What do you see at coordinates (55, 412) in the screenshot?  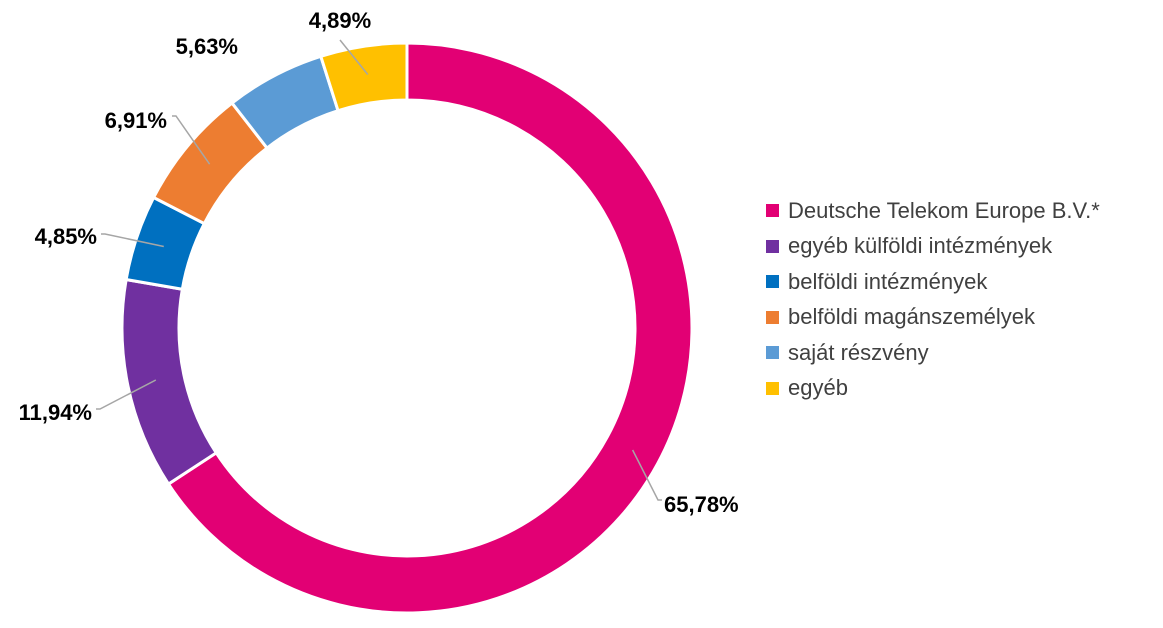 I see `data-label: 11,94%` at bounding box center [55, 412].